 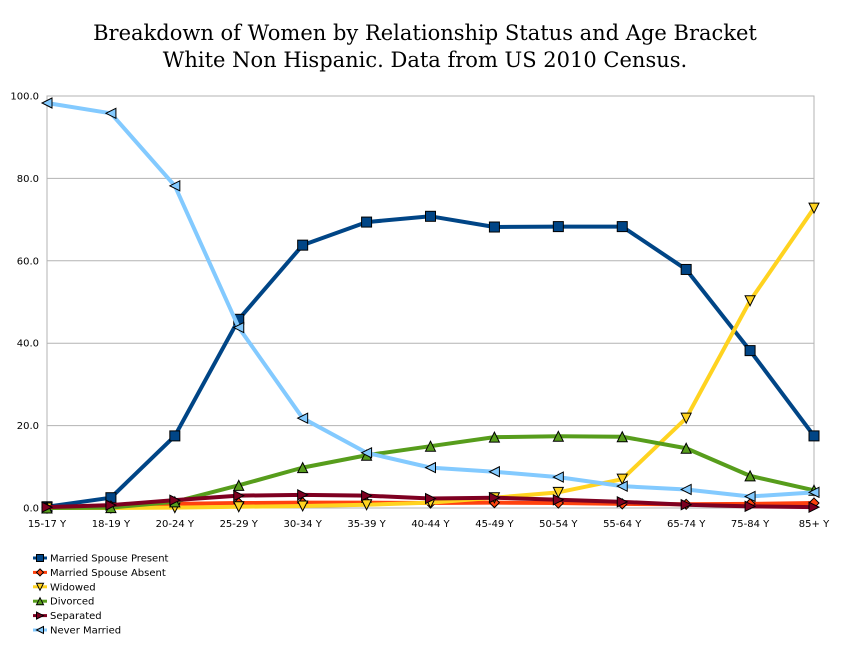 I want to click on legend-entry: Never Married, so click(x=77, y=631).